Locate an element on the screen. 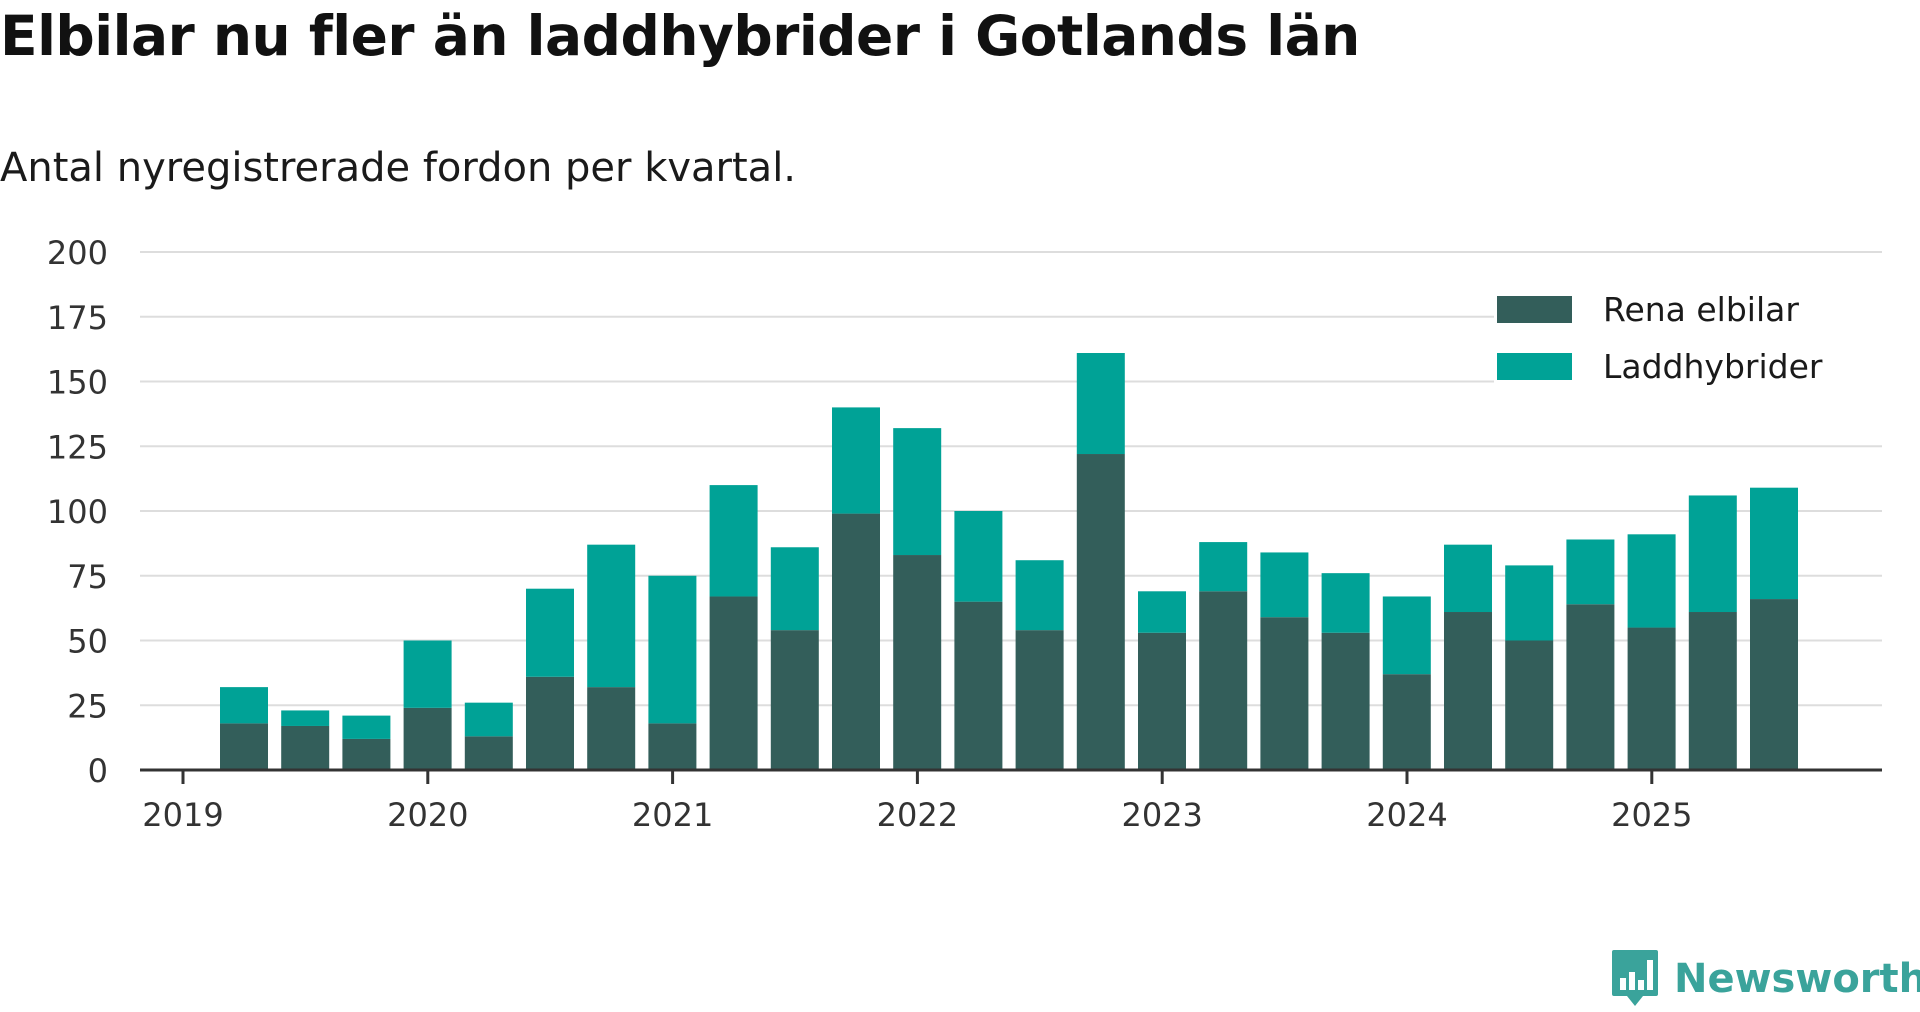 The width and height of the screenshot is (1920, 1012). x-tick-label: 2019 is located at coordinates (182, 815).